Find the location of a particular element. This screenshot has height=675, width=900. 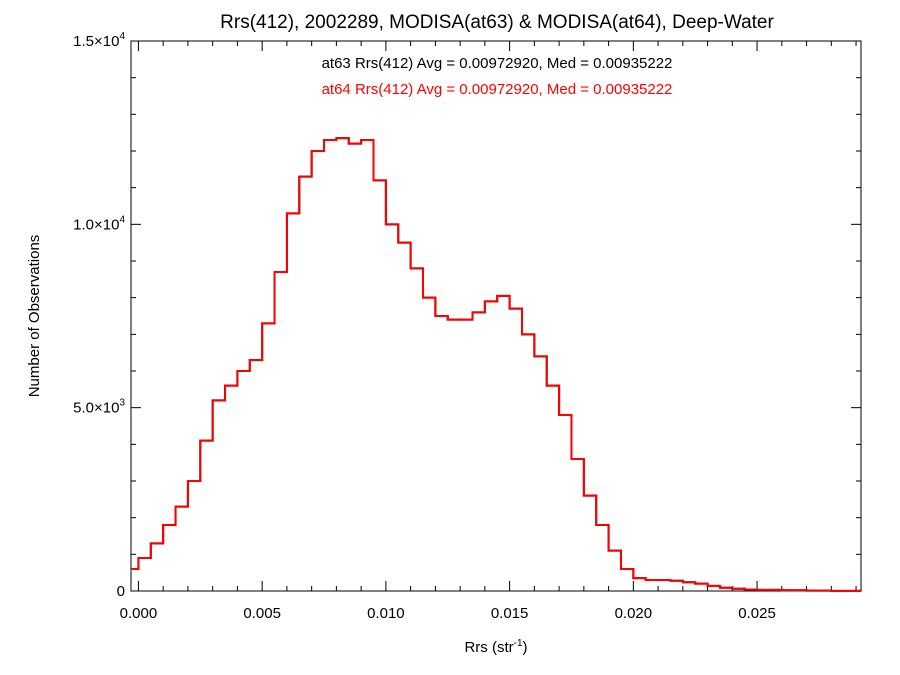

x-tick-label: 0.005 is located at coordinates (262, 613).